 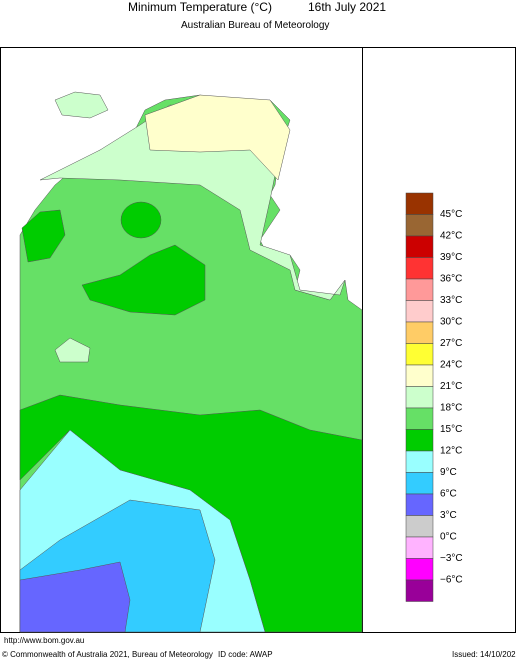 What do you see at coordinates (448, 515) in the screenshot?
I see `legend-label: 3°C` at bounding box center [448, 515].